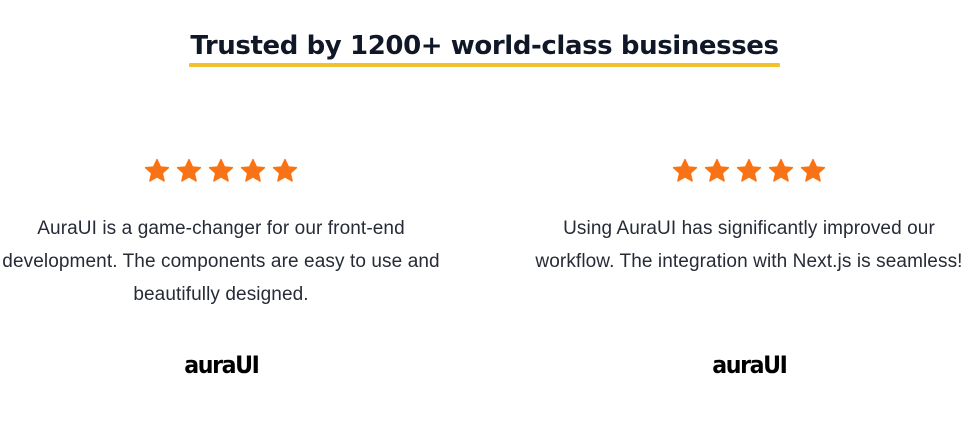 Image resolution: width=969 pixels, height=423 pixels. I want to click on section-title: Trusted by 1200+ world-class businesses, so click(484, 47).